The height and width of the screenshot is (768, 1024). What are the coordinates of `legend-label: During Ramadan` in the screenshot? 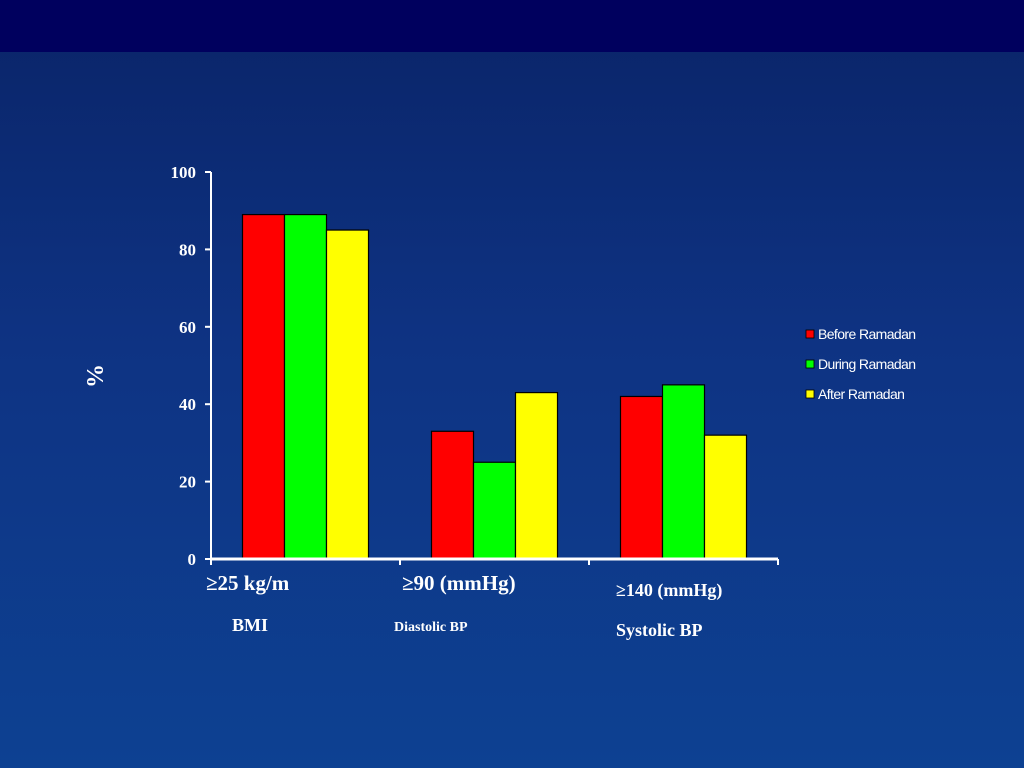 It's located at (866, 364).